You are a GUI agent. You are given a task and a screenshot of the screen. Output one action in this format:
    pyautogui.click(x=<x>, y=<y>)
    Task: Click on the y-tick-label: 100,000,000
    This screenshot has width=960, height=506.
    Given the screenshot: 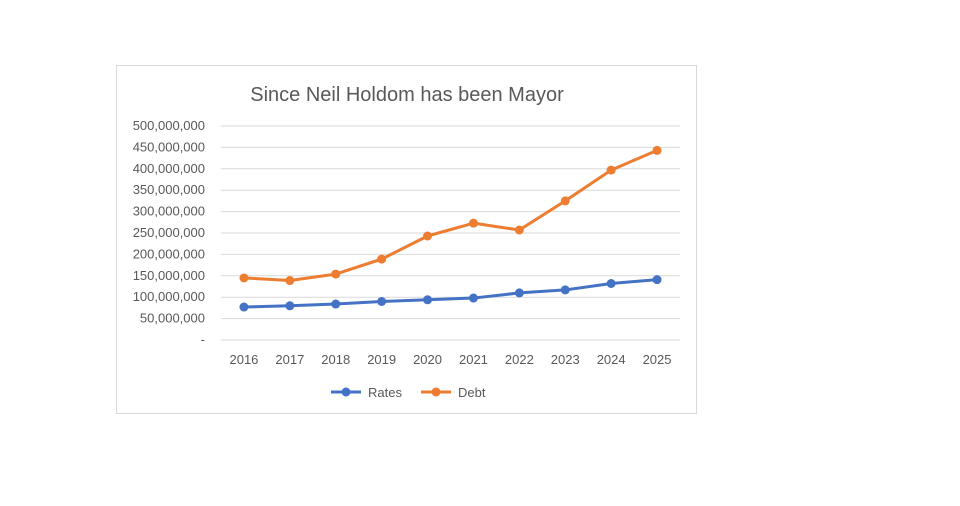 What is the action you would take?
    pyautogui.click(x=169, y=296)
    